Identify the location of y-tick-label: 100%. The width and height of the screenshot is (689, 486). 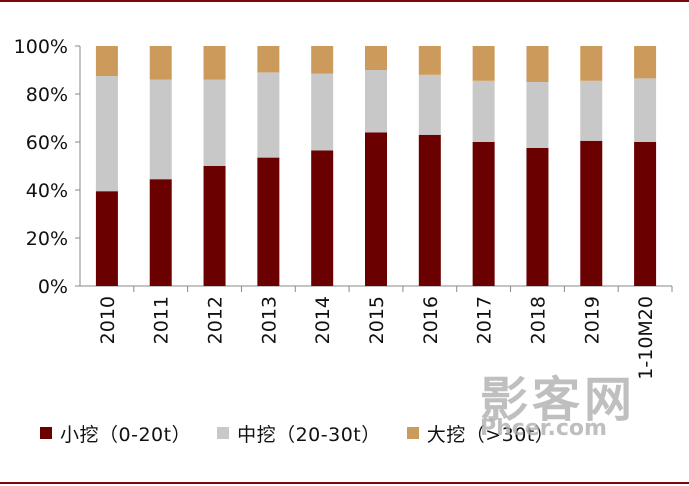
(41, 47).